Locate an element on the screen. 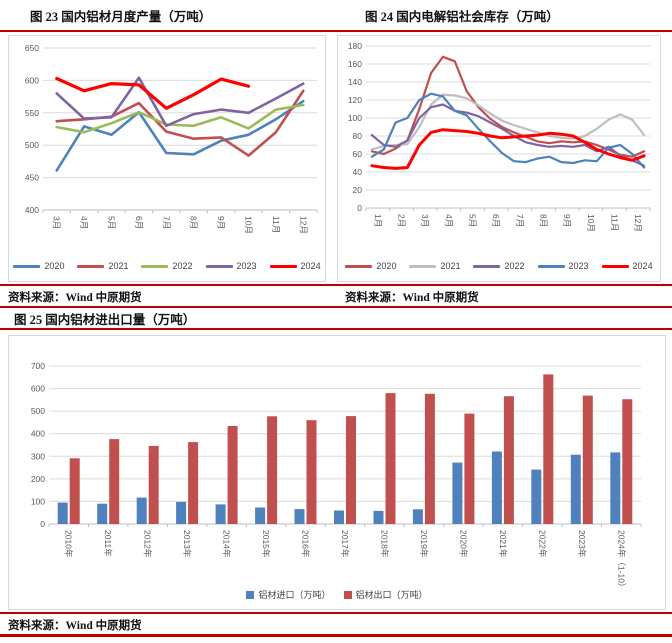 The image size is (672, 643). svg-text: 140 is located at coordinates (355, 82).